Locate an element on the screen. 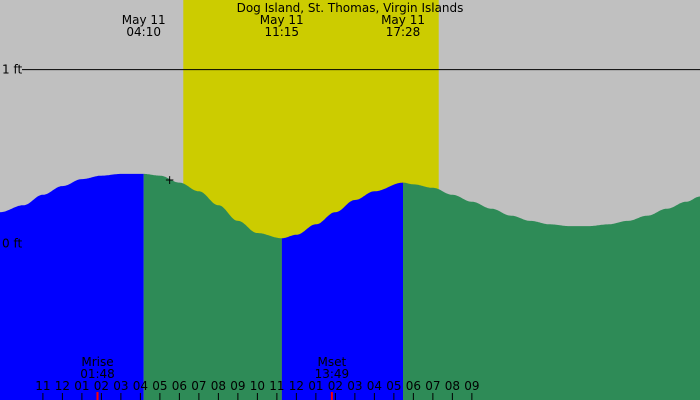 Image resolution: width=700 pixels, height=400 pixels. event-time-label: 04:10 is located at coordinates (143, 32).